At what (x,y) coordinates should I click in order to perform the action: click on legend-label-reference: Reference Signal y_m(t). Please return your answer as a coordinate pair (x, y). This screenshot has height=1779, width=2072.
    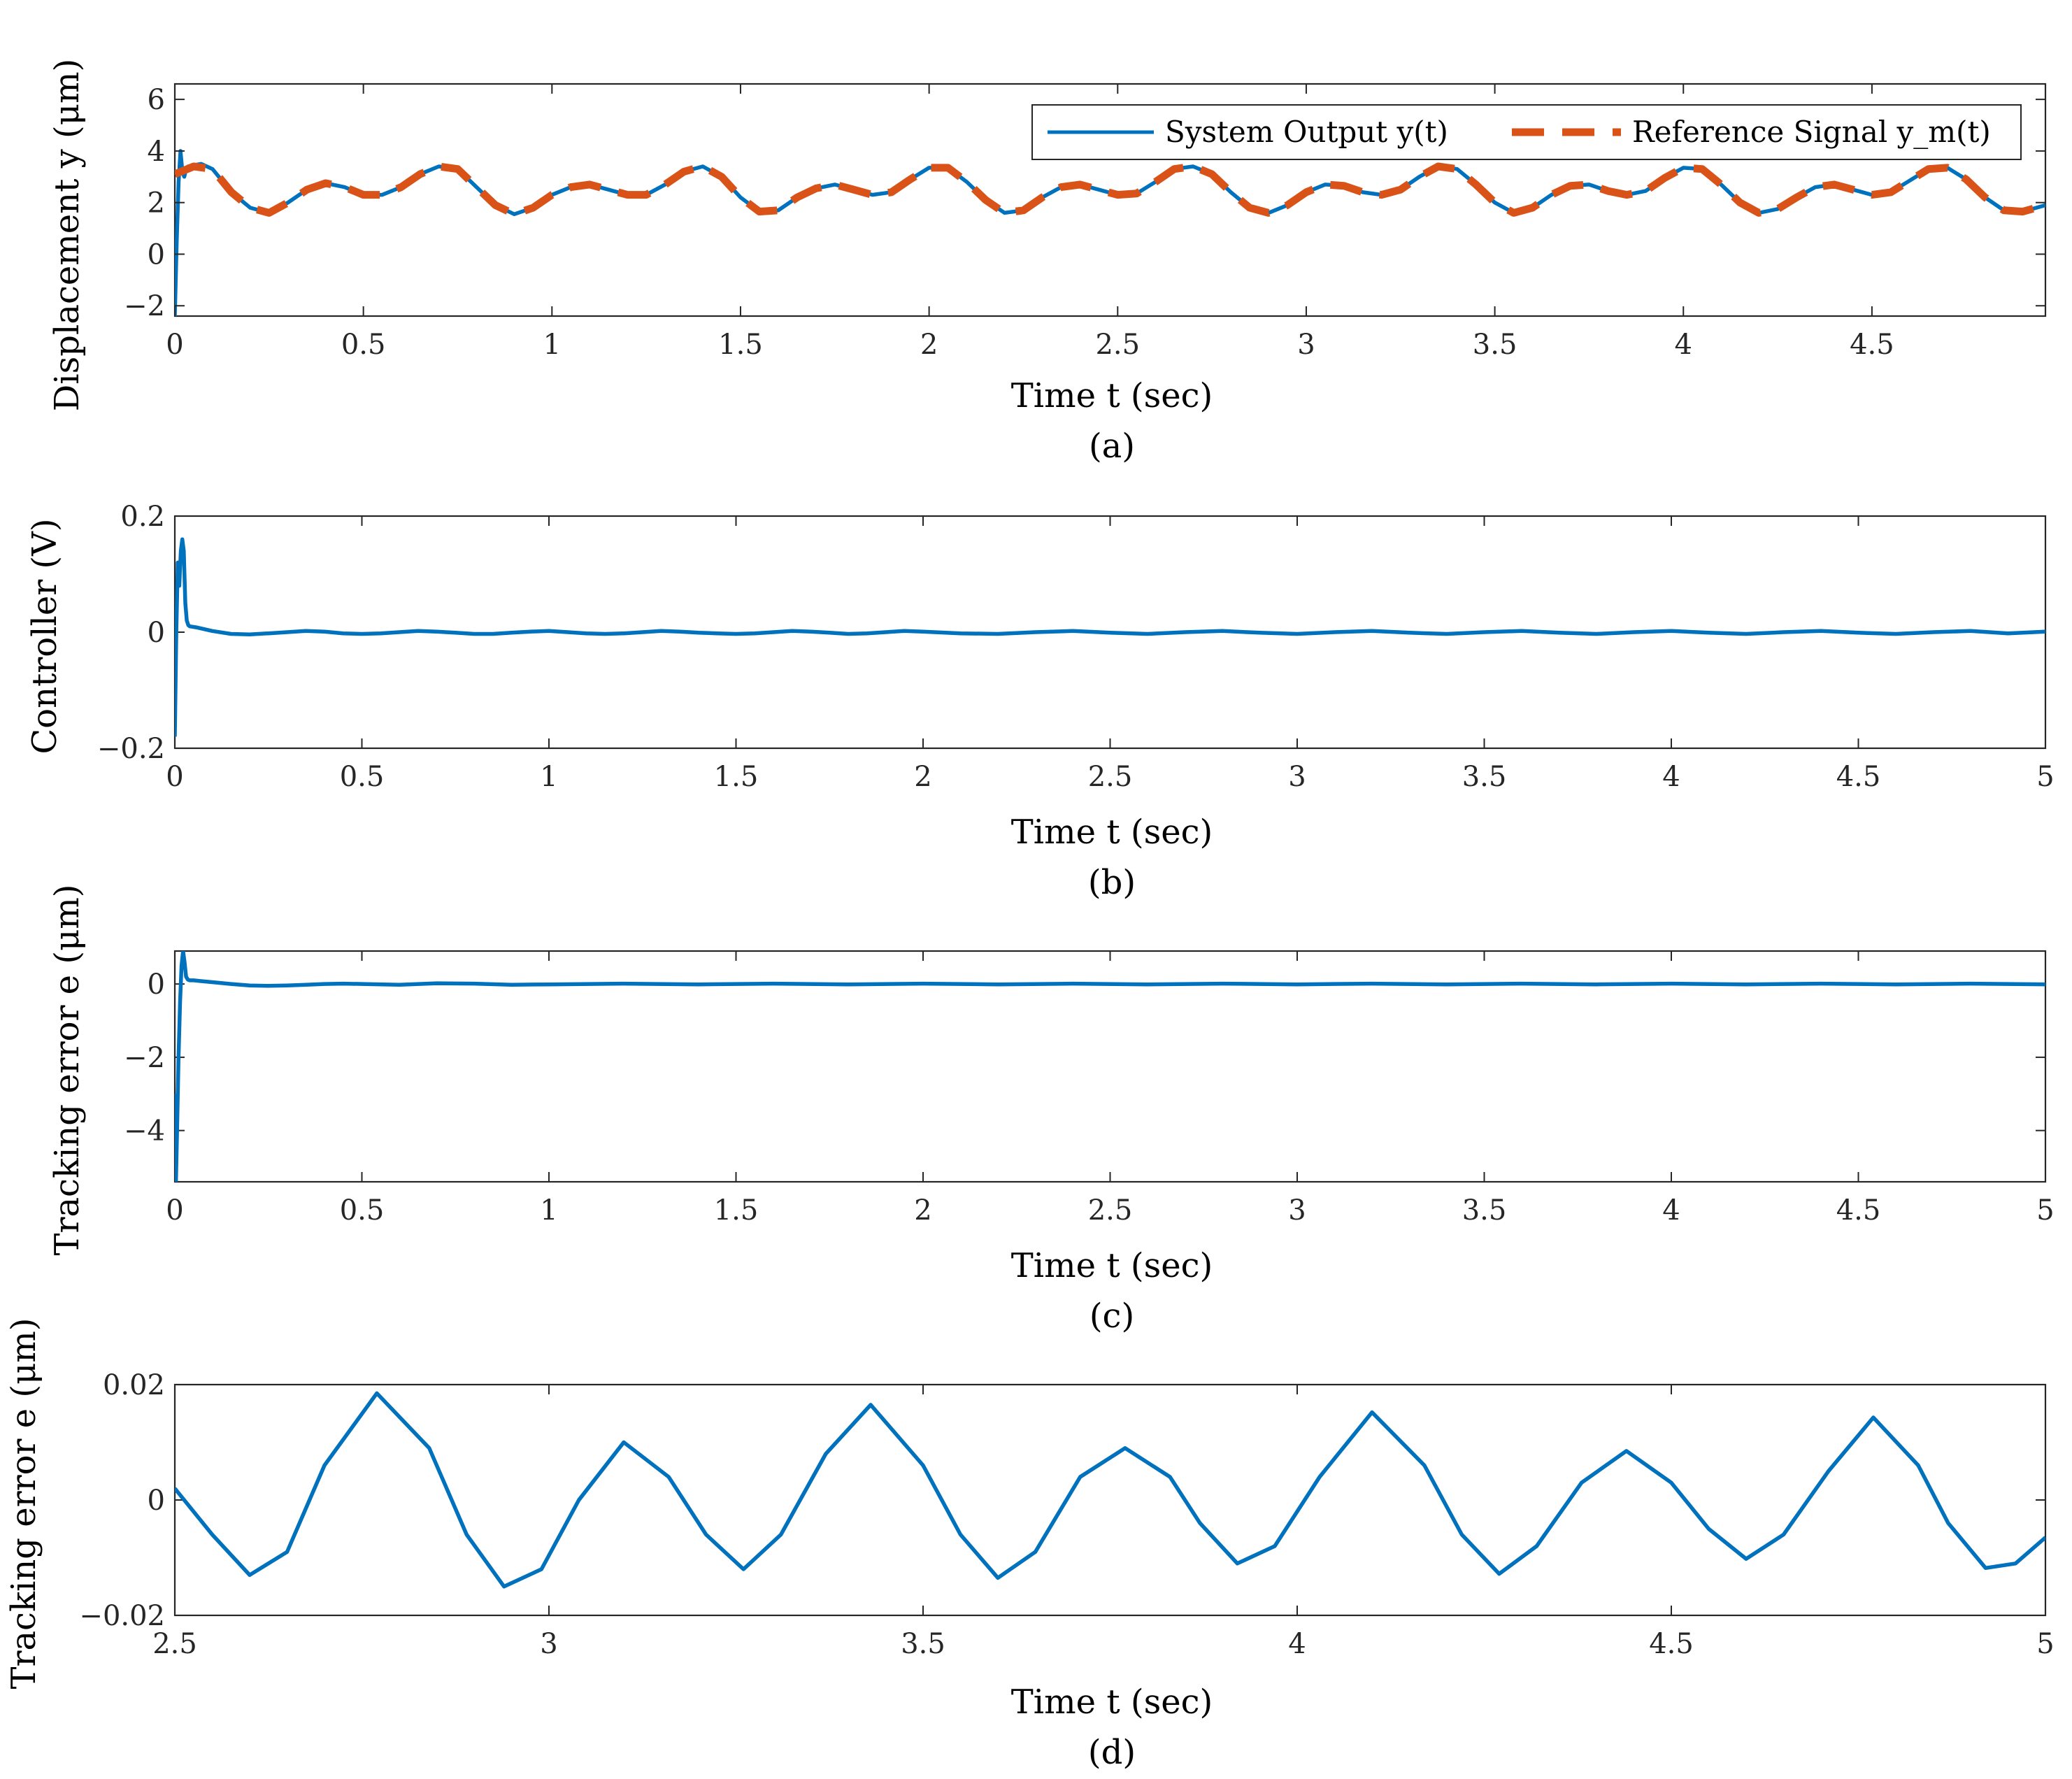
    Looking at the image, I should click on (1812, 132).